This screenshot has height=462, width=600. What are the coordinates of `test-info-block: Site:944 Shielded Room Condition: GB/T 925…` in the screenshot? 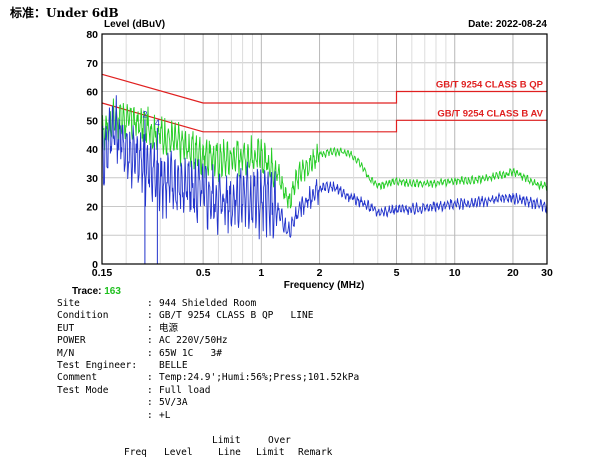 It's located at (208, 360).